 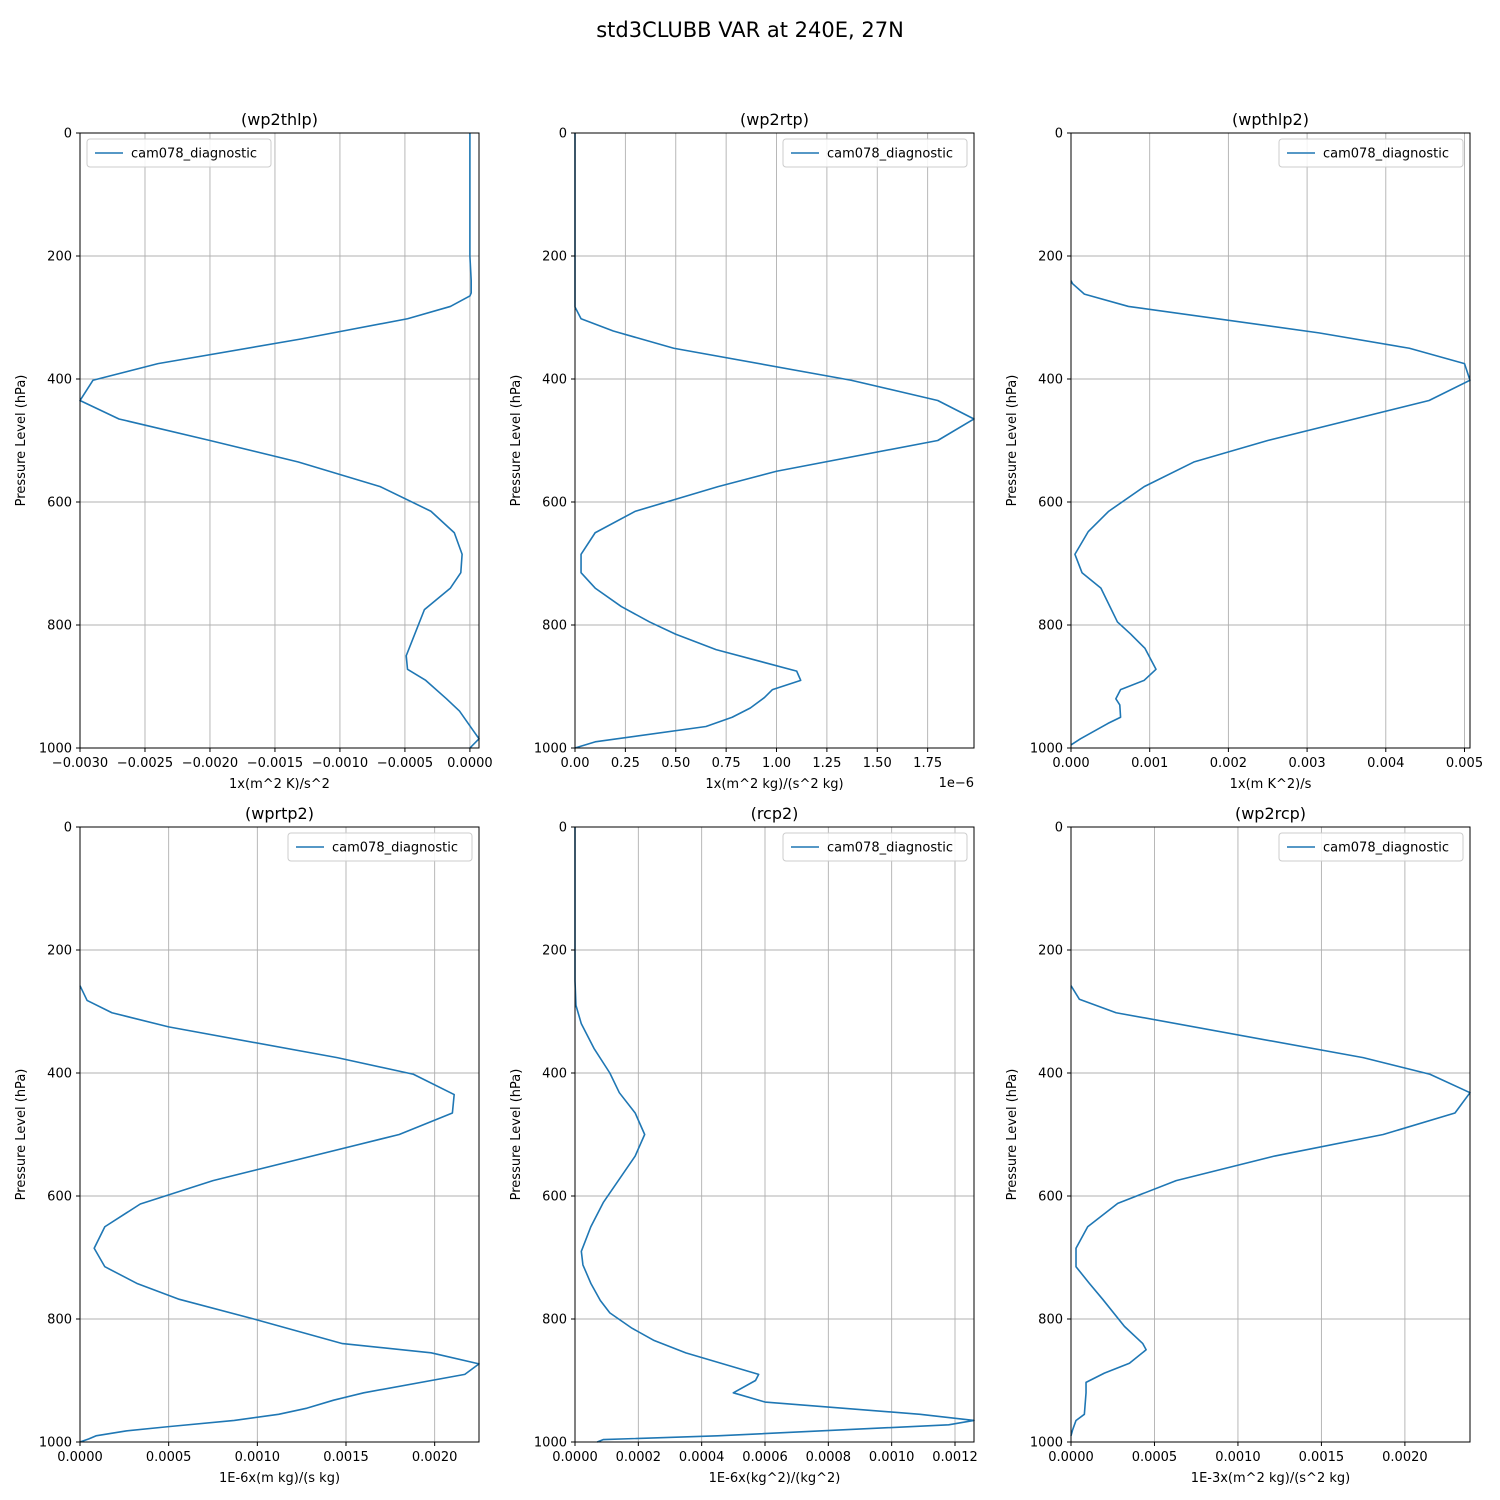 What do you see at coordinates (675, 763) in the screenshot?
I see `x-tick-label: 0.50` at bounding box center [675, 763].